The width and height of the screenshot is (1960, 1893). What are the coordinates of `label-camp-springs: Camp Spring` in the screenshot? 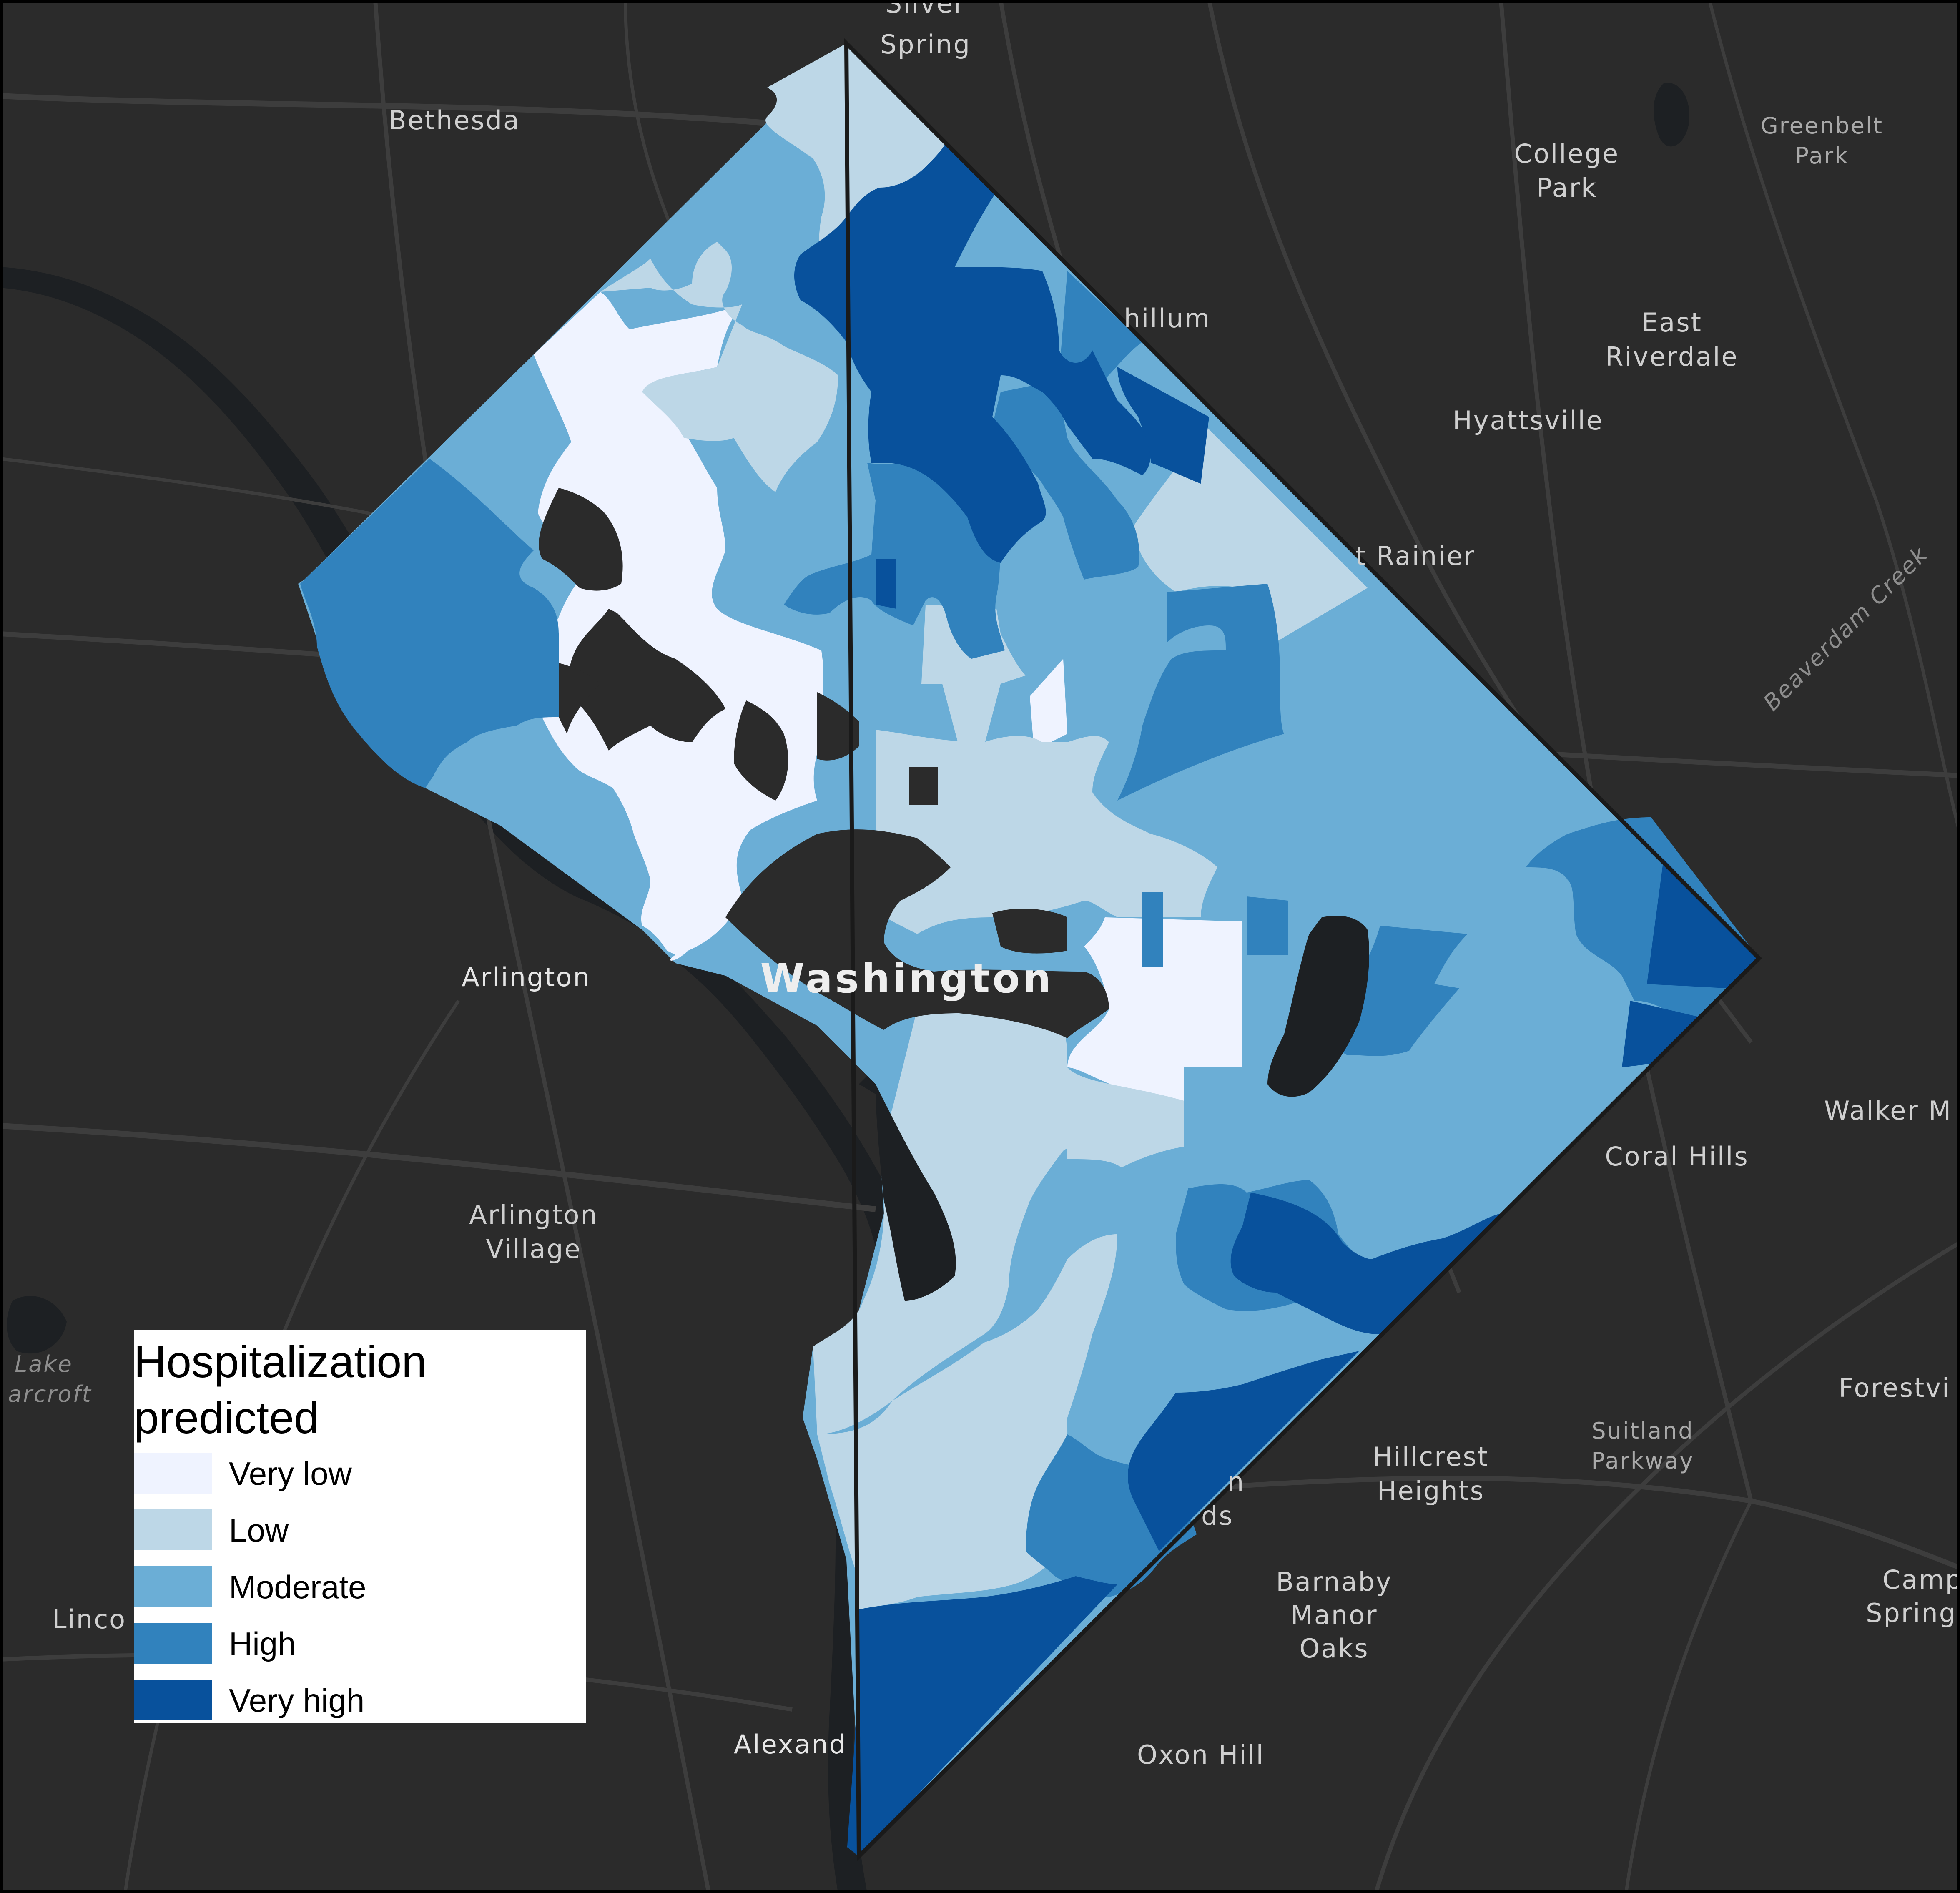 It's located at (1913, 1596).